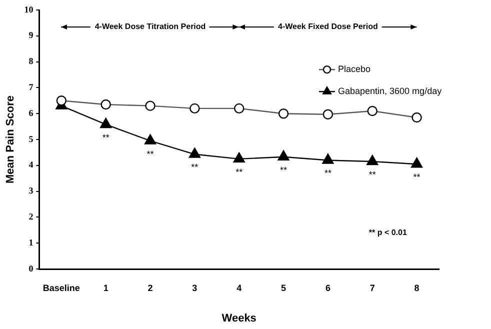  Describe the element at coordinates (31, 191) in the screenshot. I see `y-tick-label: 3` at that location.